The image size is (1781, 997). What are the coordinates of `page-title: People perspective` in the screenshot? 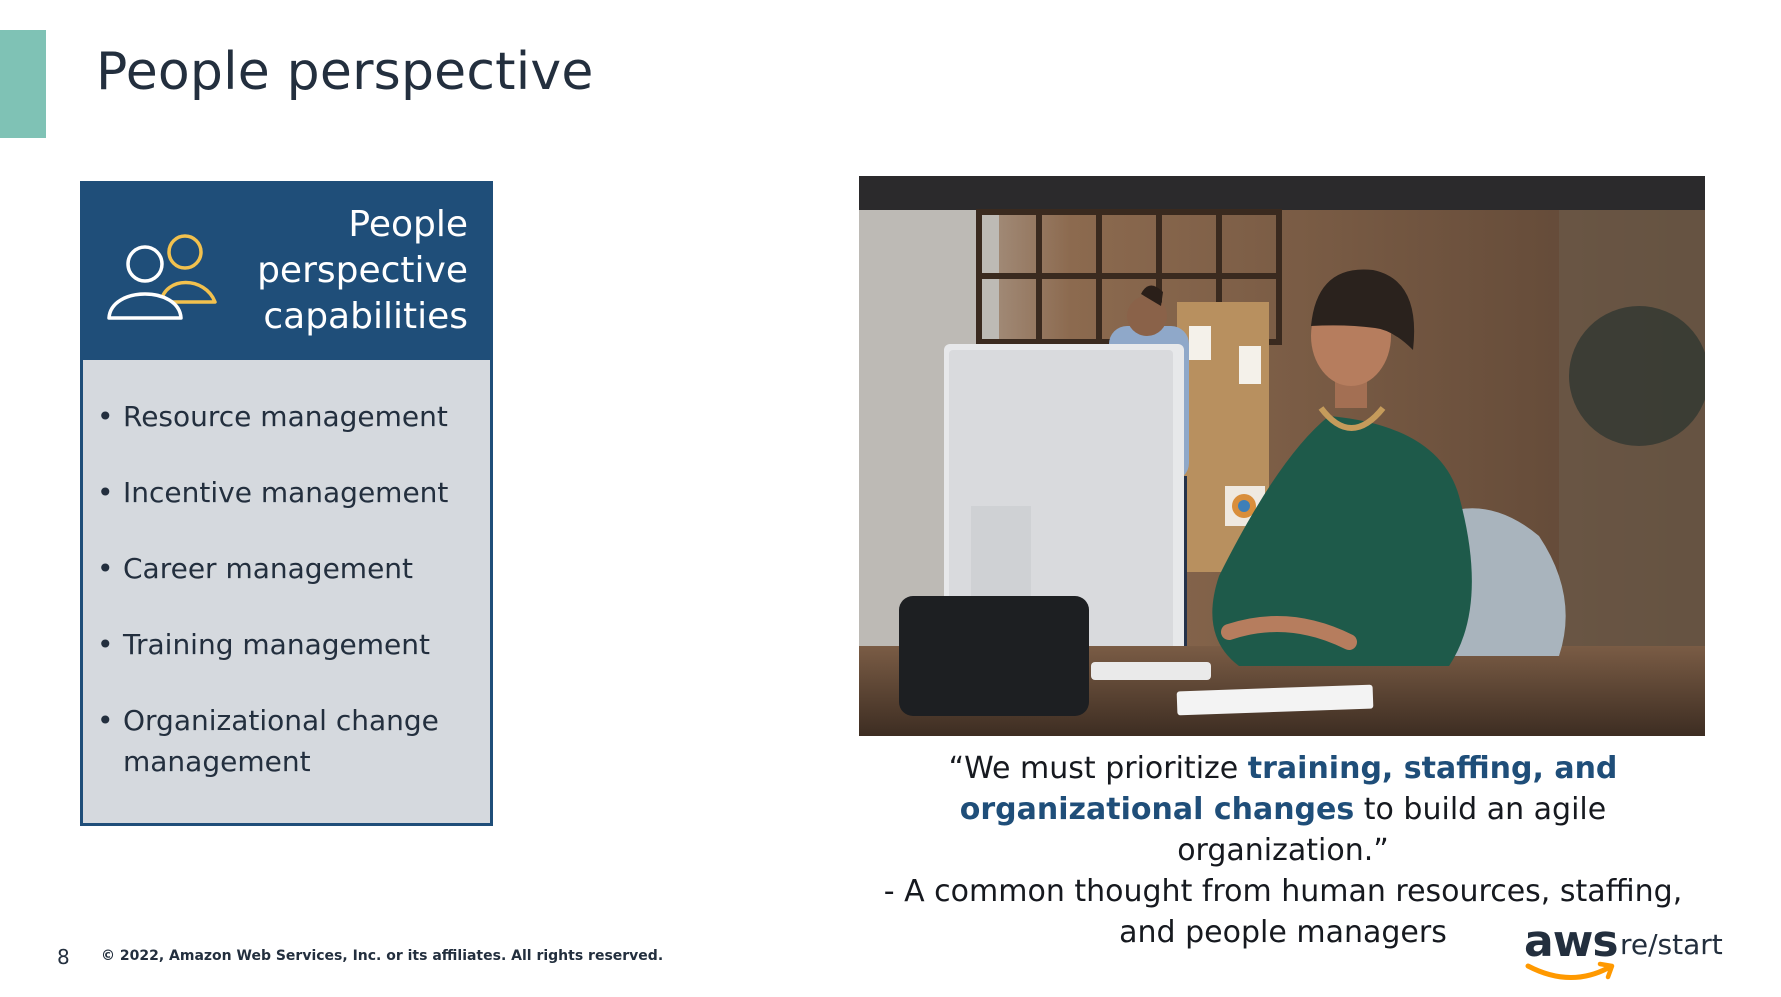 It's located at (345, 72).